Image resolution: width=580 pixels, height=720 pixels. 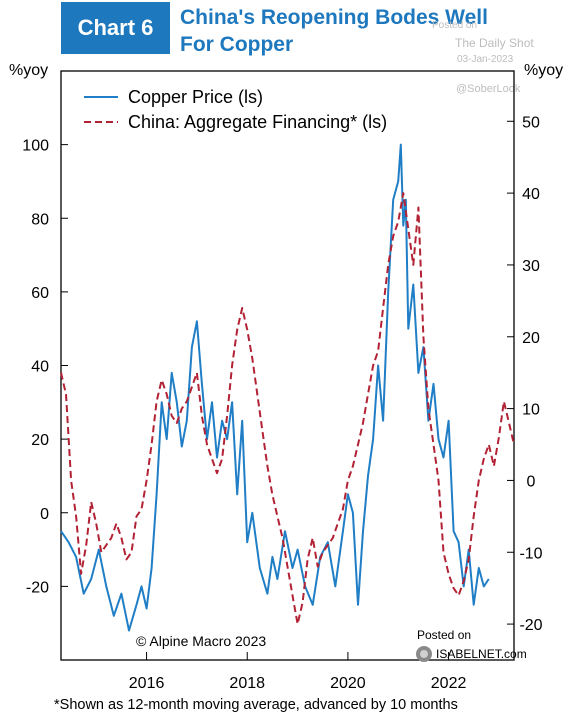 I want to click on right-tick-label: -20, so click(x=530, y=625).